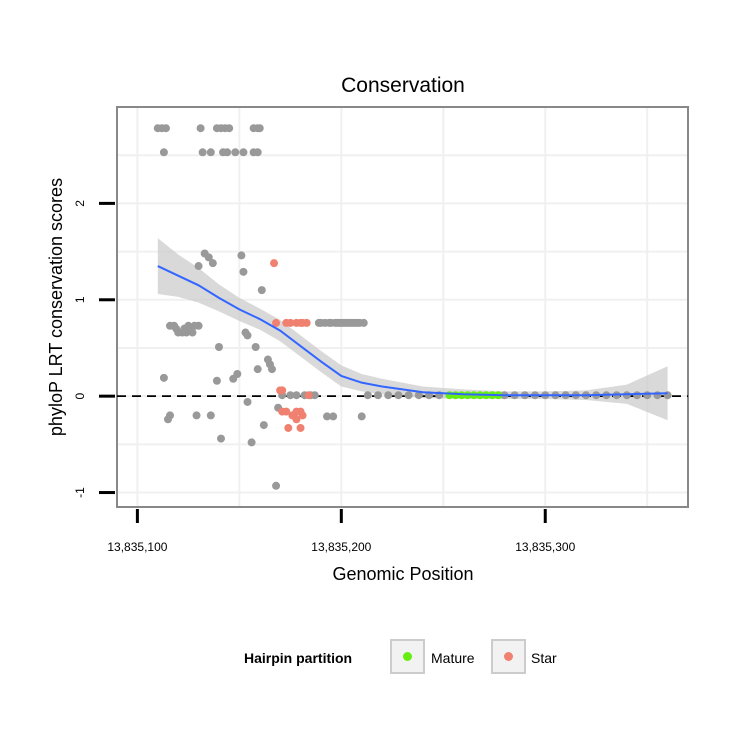  I want to click on legend-swatch-star, so click(508, 656).